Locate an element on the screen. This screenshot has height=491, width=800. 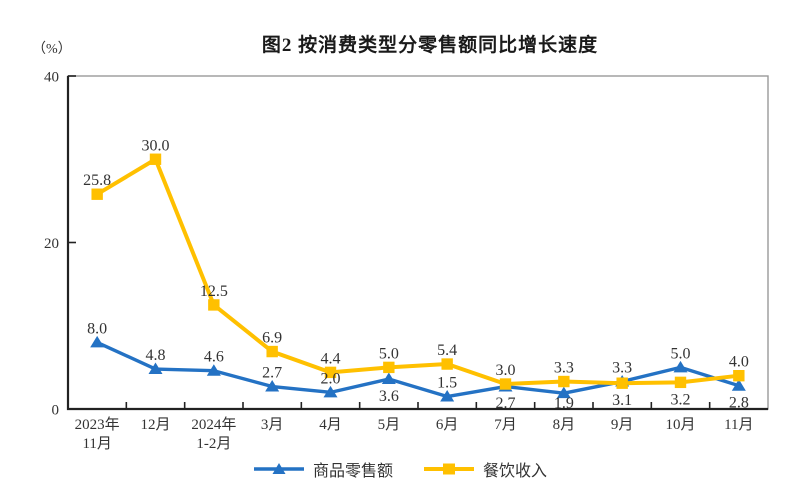
data-label-1: 30.0 is located at coordinates (156, 145).